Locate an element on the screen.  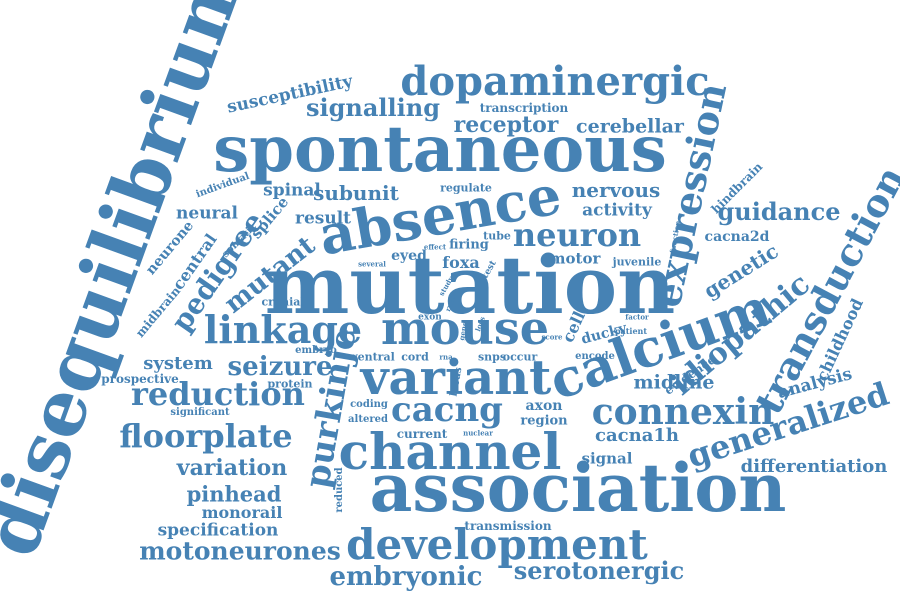
word: coding is located at coordinates (369, 405).